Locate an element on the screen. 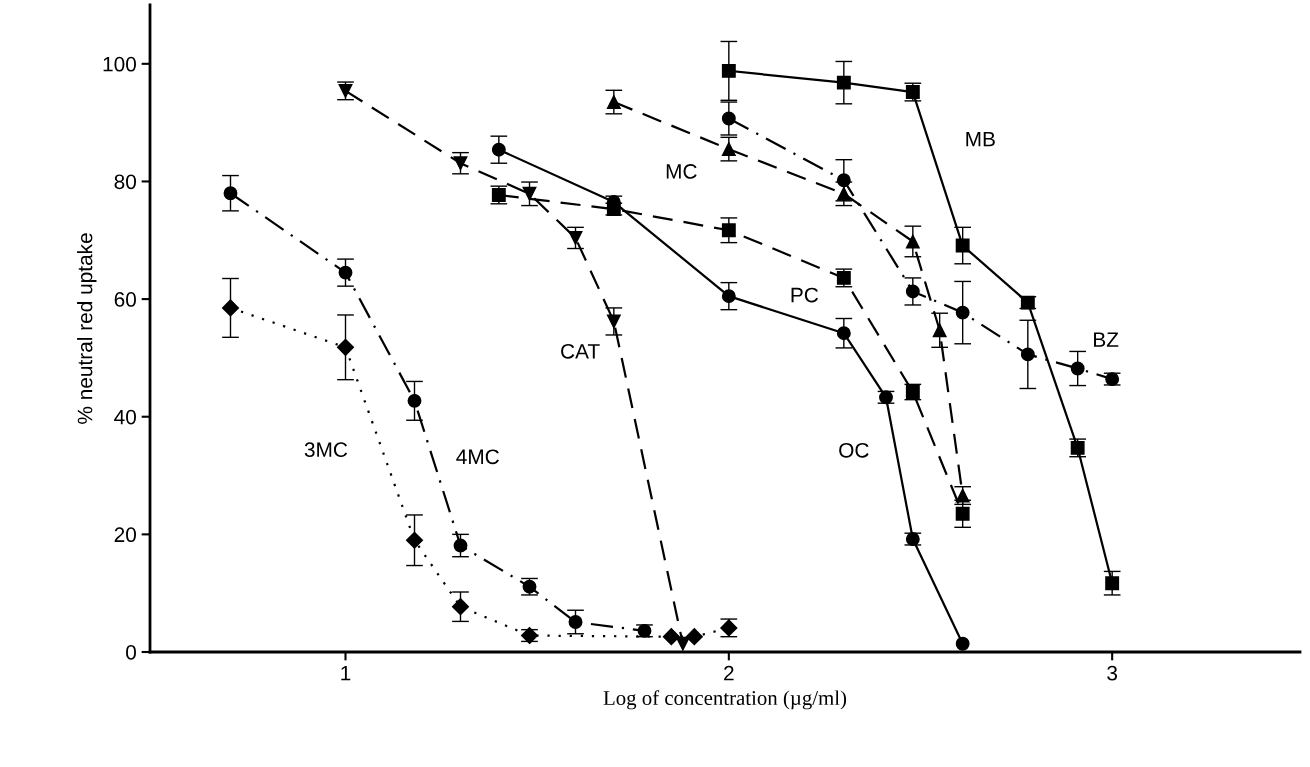  y-tick-label: 80 is located at coordinates (125, 182).